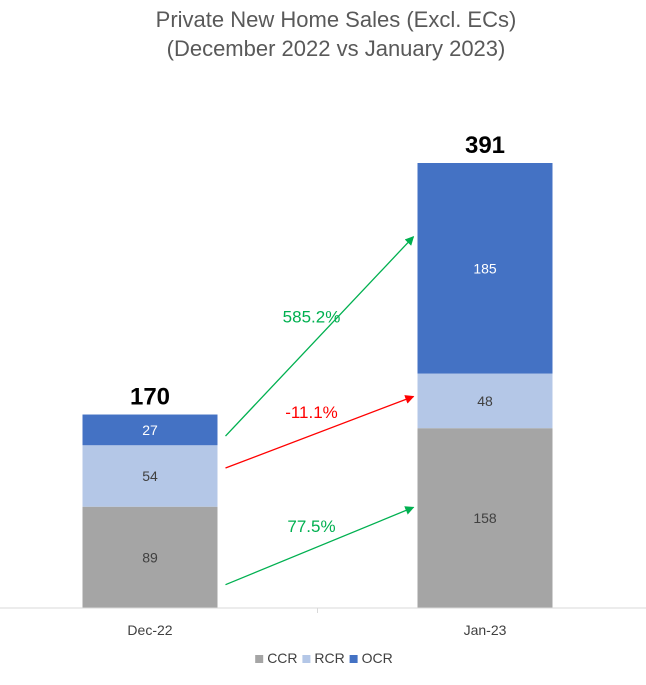  Describe the element at coordinates (311, 526) in the screenshot. I see `change-label-ccr: 77.5%` at that location.